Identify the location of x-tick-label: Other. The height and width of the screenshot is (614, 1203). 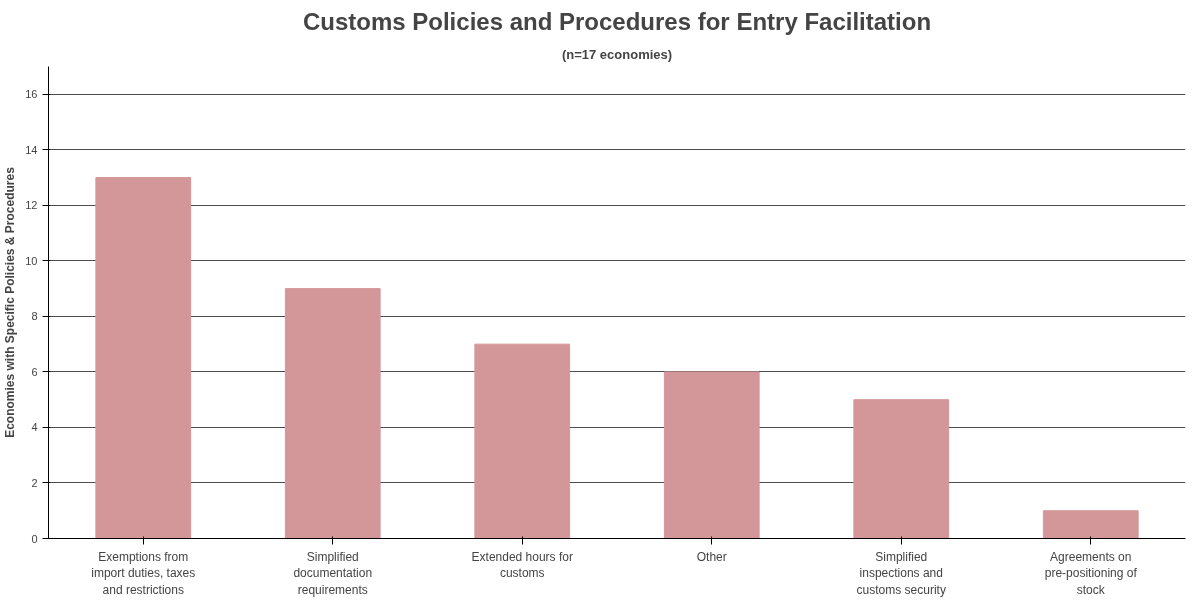
(711, 556).